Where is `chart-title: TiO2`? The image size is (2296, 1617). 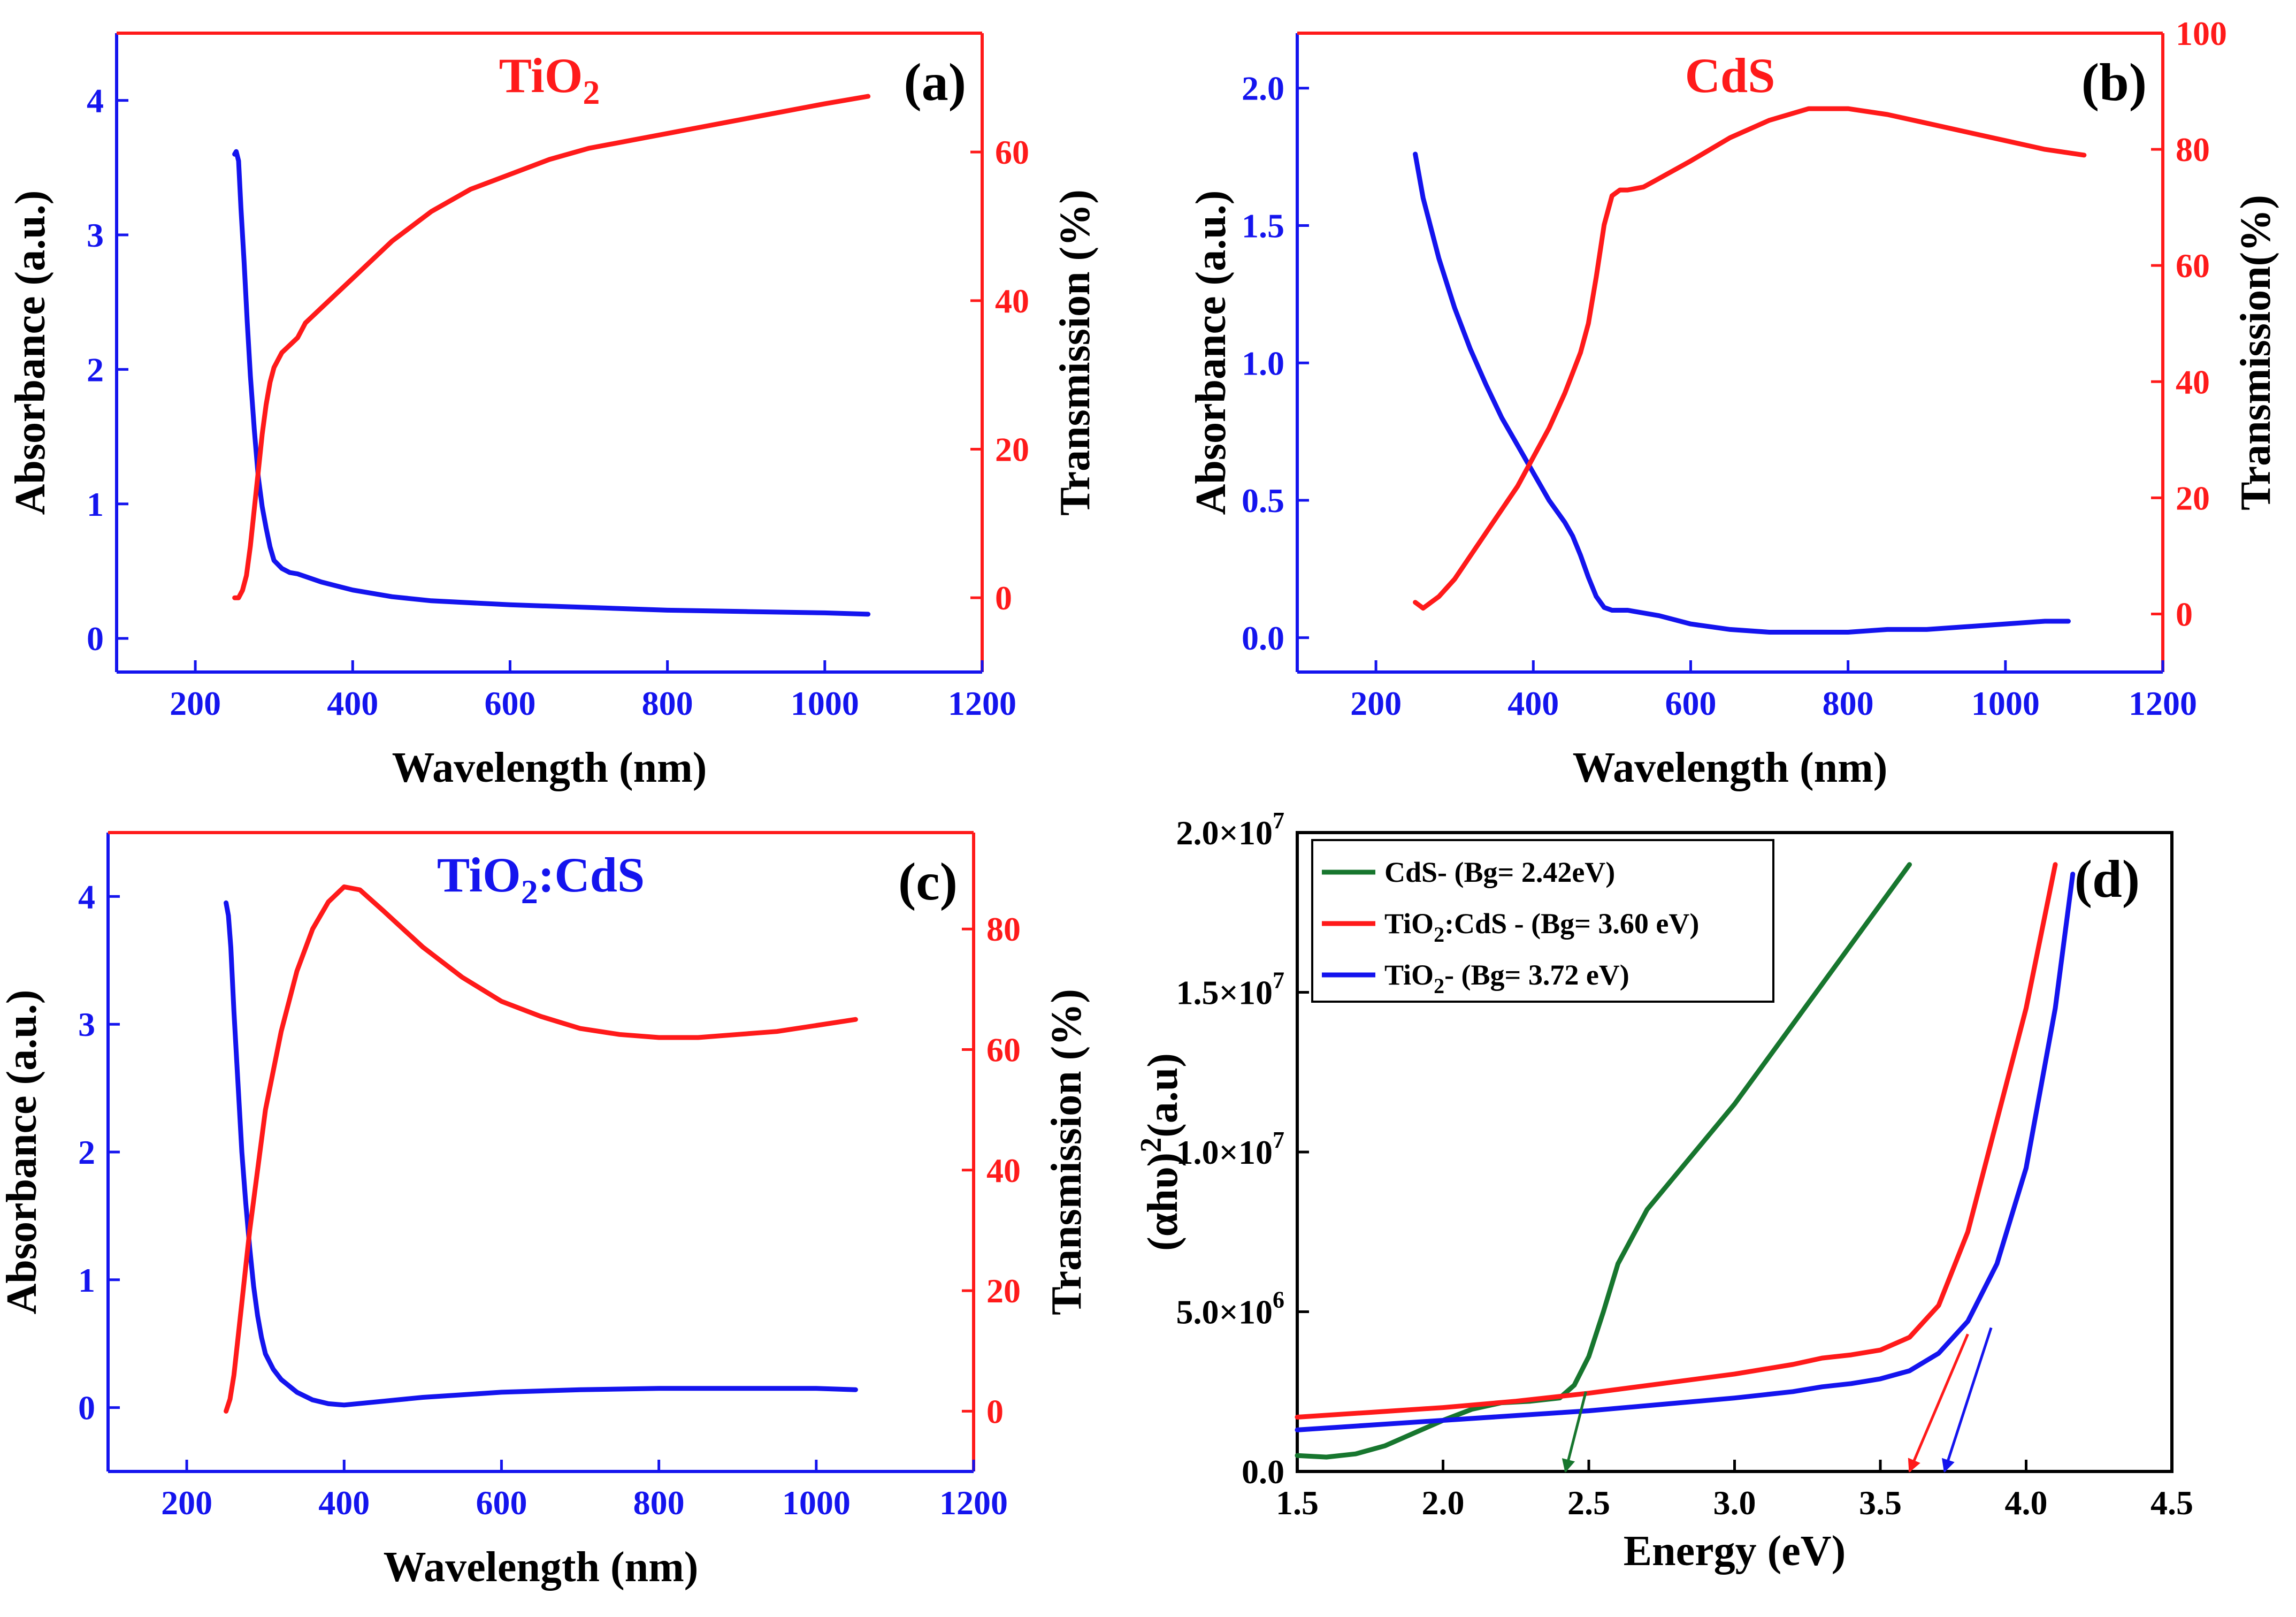
chart-title: TiO2 is located at coordinates (550, 79).